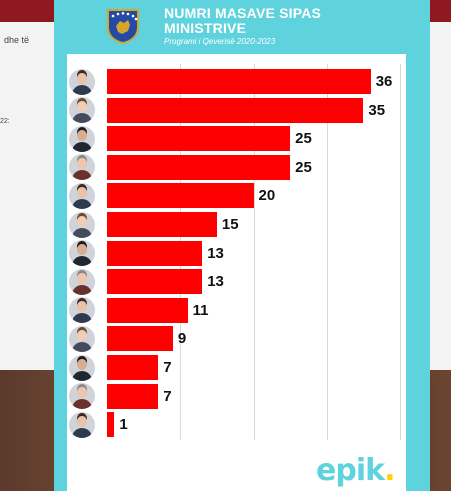  Describe the element at coordinates (356, 470) in the screenshot. I see `epik-logo: epik.` at that location.